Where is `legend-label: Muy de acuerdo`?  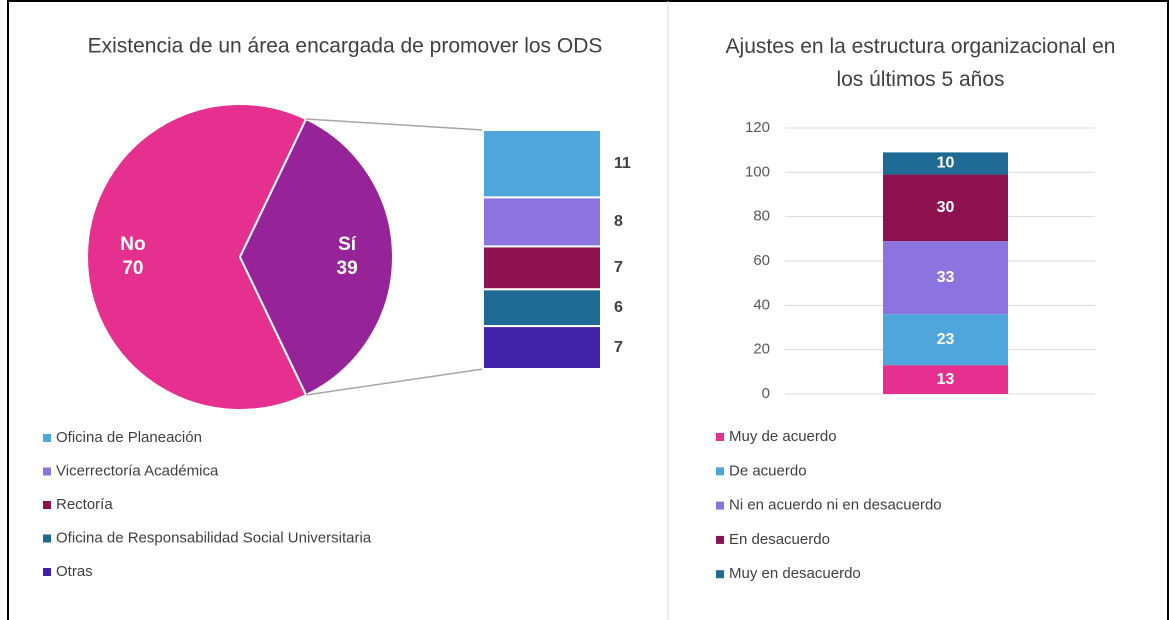
legend-label: Muy de acuerdo is located at coordinates (783, 436).